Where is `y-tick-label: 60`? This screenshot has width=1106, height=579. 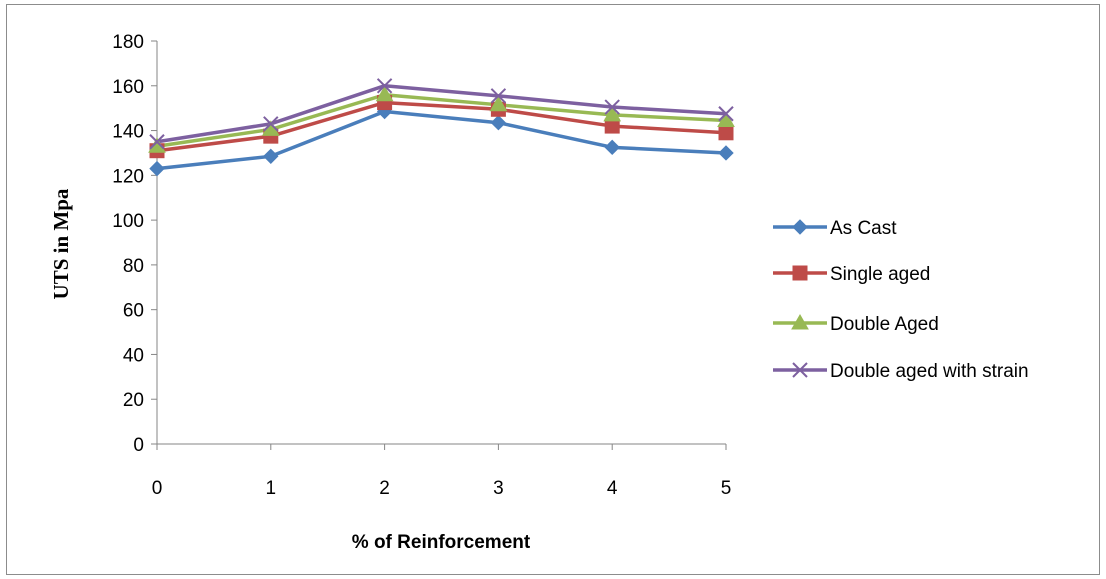 y-tick-label: 60 is located at coordinates (133, 311).